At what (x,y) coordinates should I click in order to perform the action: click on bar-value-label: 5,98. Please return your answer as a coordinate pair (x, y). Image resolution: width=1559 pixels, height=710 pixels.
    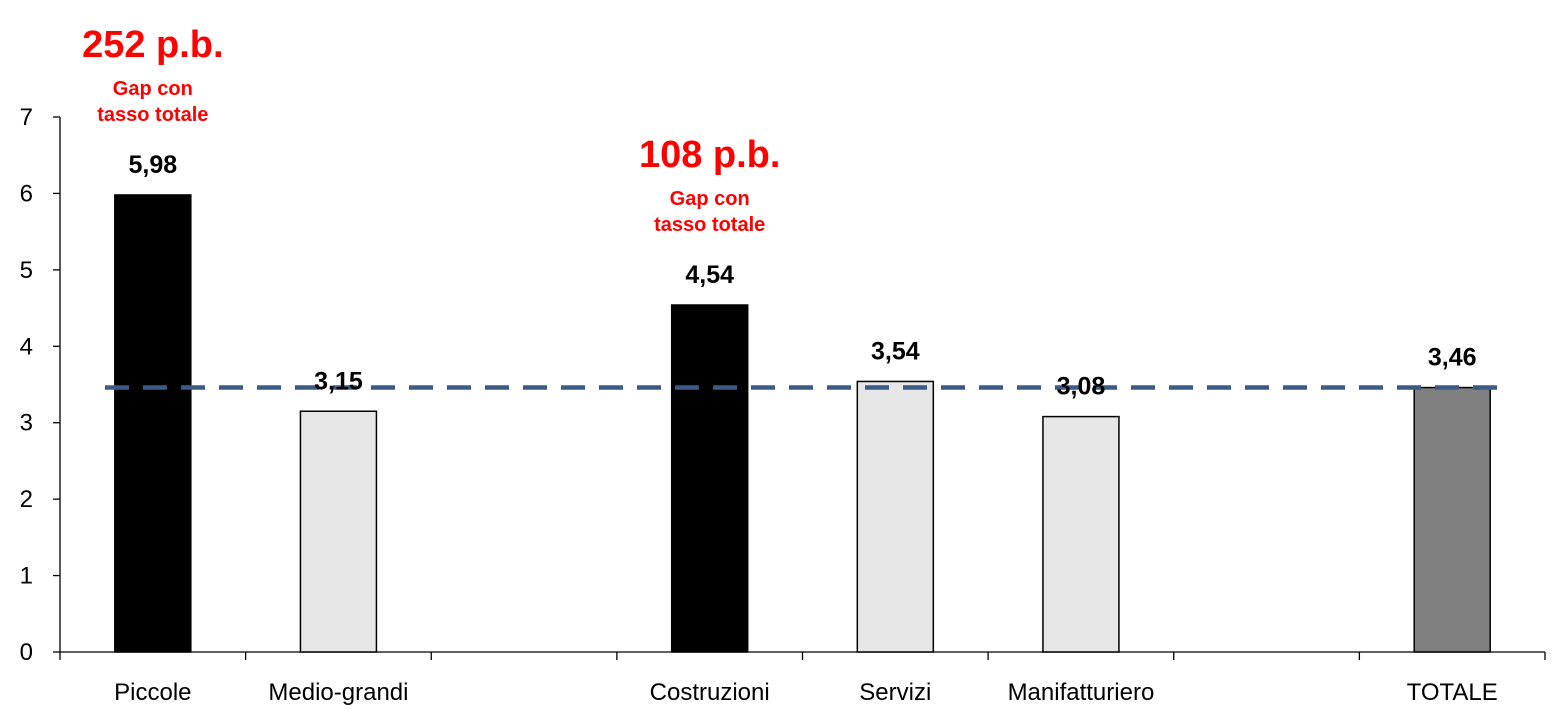
    Looking at the image, I should click on (152, 165).